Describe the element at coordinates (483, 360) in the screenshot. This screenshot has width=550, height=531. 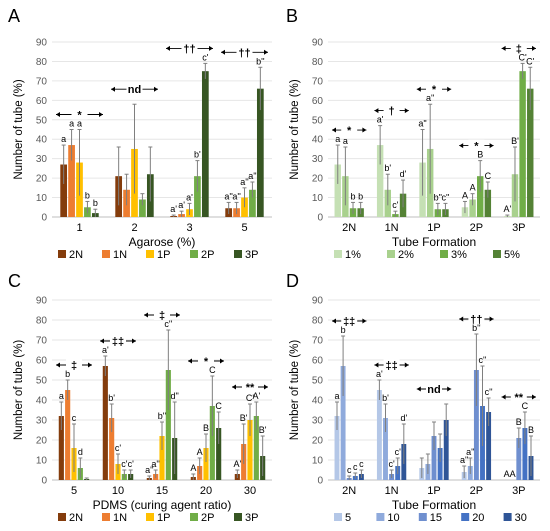
I see `significance-letter: c''` at that location.